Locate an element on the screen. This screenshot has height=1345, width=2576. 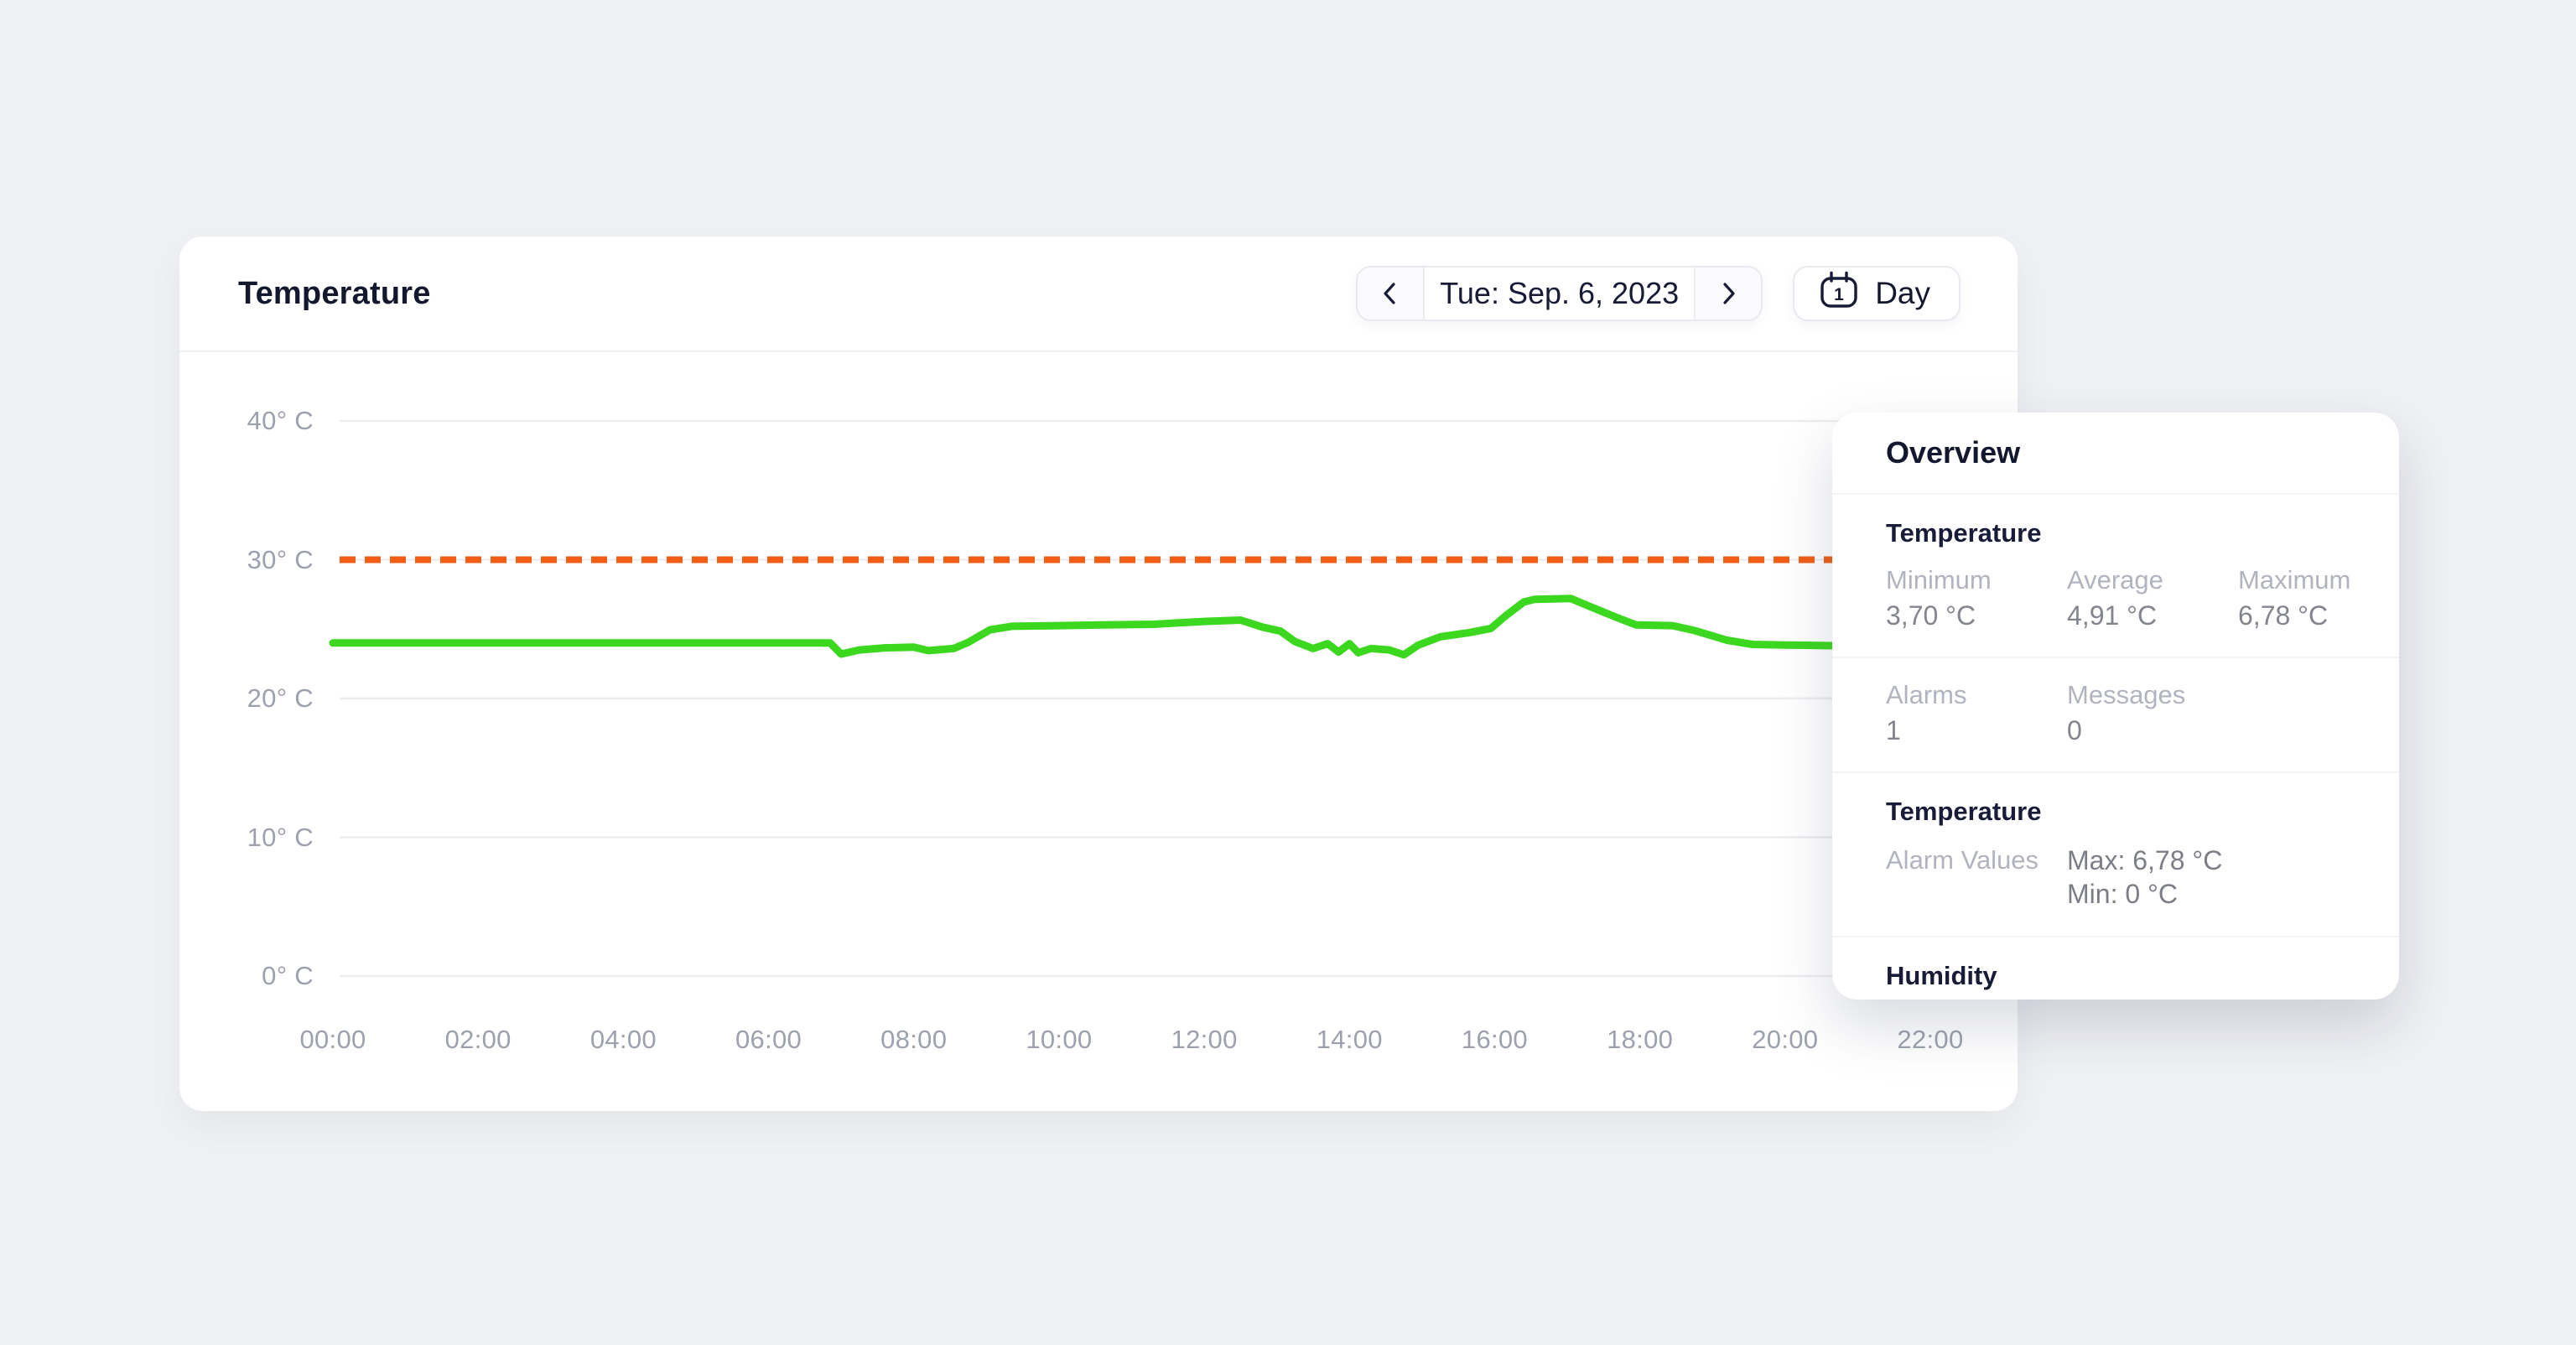
header-controls: Tue: Sep. 6, 2023 is located at coordinates (1658, 293).